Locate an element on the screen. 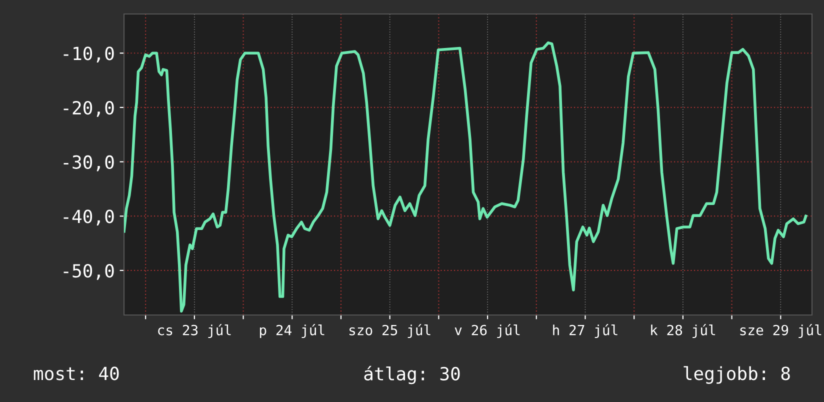 This screenshot has width=824, height=402. y-tick-label: -40,0 is located at coordinates (89, 218).